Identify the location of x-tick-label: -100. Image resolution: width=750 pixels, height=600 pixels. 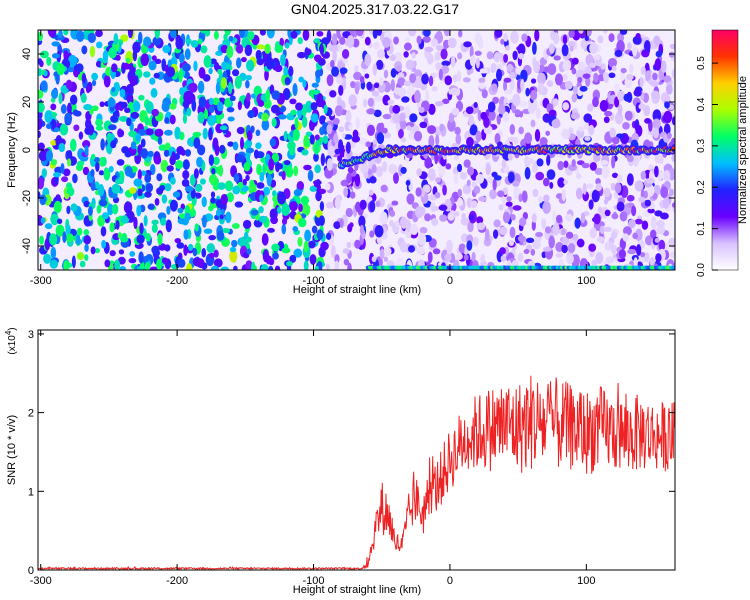
(314, 281).